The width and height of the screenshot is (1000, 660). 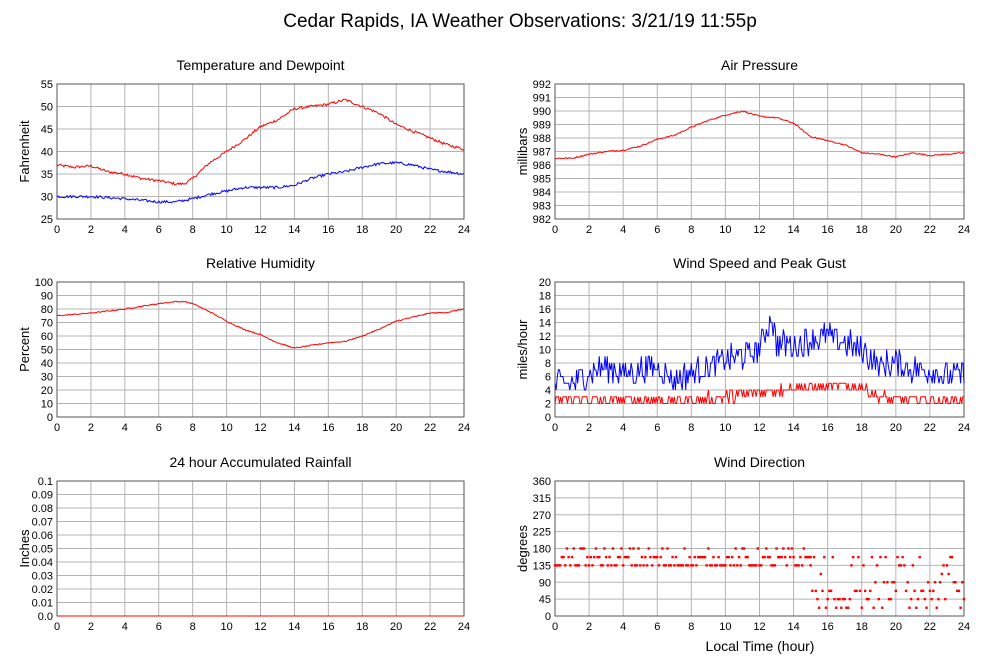 I want to click on y-tick-label: 12, so click(x=545, y=337).